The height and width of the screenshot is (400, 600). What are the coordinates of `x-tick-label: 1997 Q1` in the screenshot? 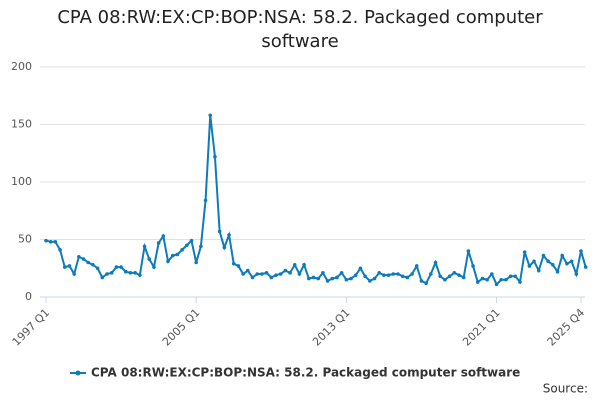 It's located at (31, 327).